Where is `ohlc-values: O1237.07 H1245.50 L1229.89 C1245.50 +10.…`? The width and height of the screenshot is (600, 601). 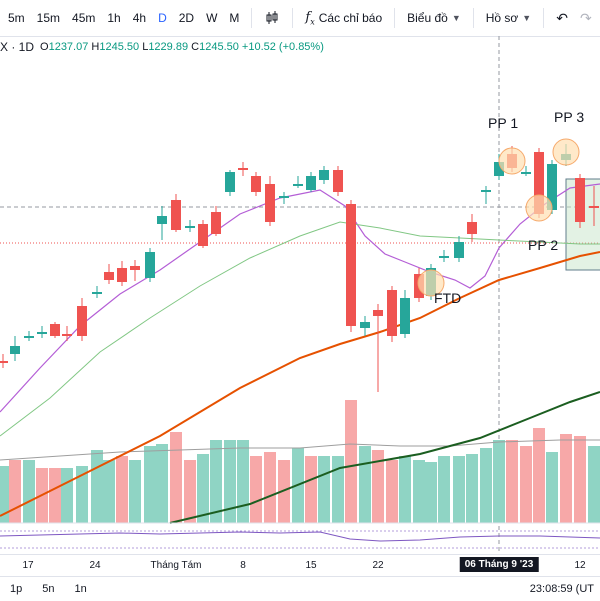
ohlc-values: O1237.07 H1245.50 L1229.89 C1245.50 +10.… is located at coordinates (182, 47).